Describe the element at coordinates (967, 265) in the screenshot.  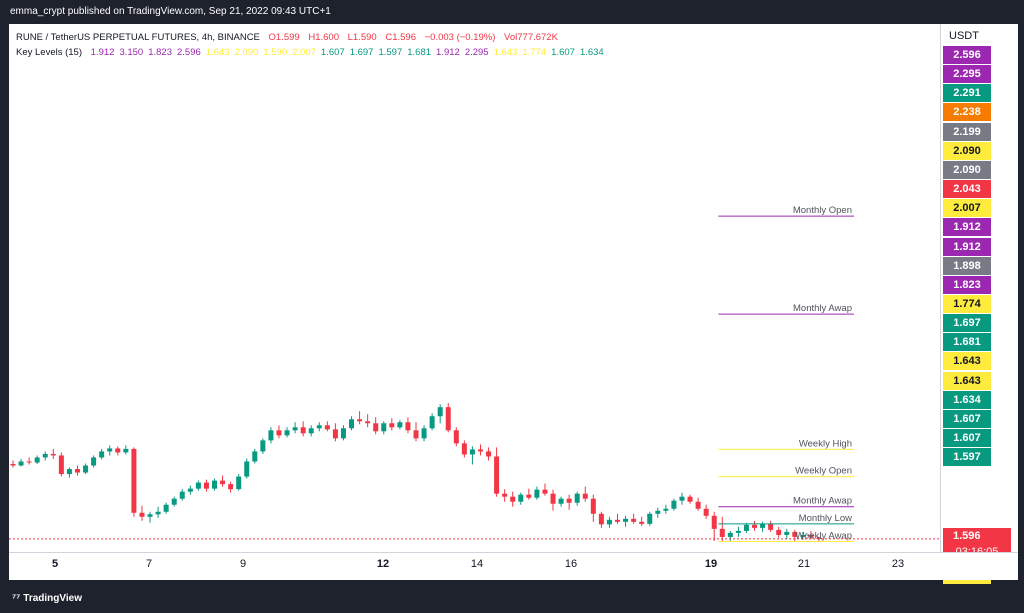
I see `price-tag: 1.898` at that location.